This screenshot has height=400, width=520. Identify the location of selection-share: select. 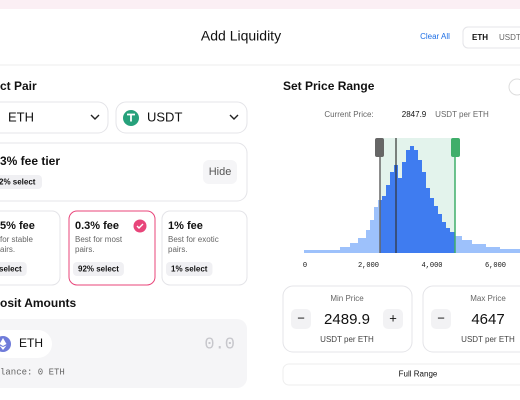
(11, 269).